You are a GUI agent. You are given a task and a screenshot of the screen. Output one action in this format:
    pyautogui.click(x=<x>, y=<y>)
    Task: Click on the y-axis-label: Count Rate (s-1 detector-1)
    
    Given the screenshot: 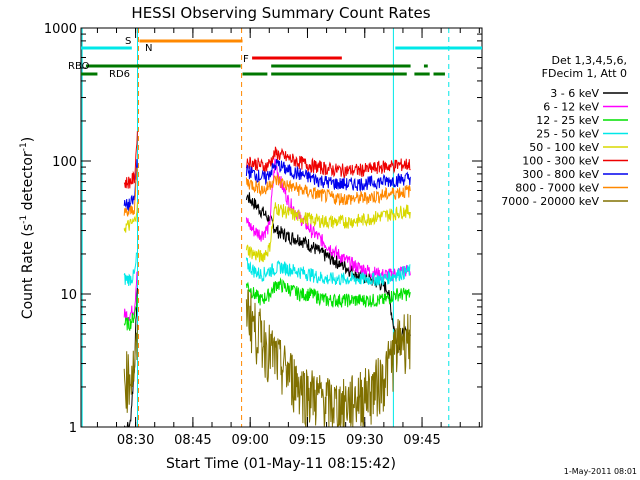 What is the action you would take?
    pyautogui.click(x=27, y=228)
    